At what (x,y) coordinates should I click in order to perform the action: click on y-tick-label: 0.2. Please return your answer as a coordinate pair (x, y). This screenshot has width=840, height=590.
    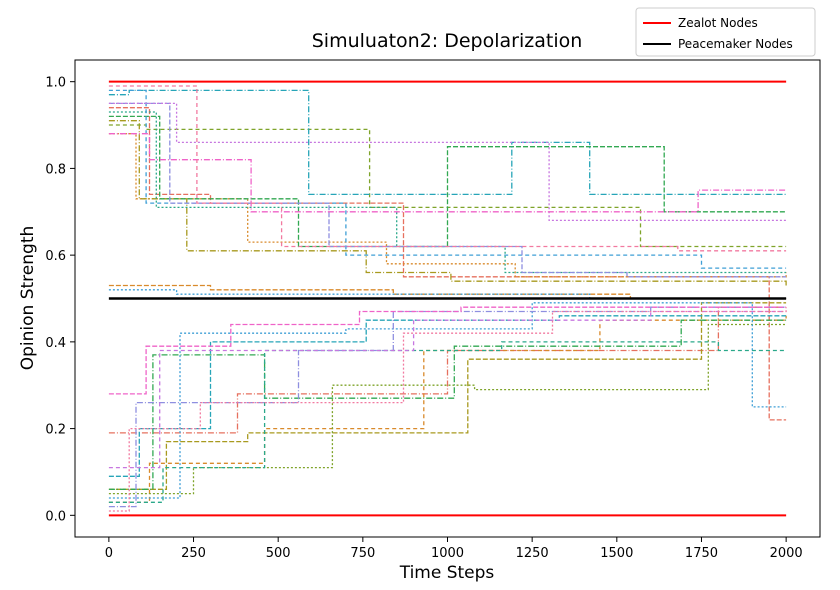
    Looking at the image, I should click on (55, 430).